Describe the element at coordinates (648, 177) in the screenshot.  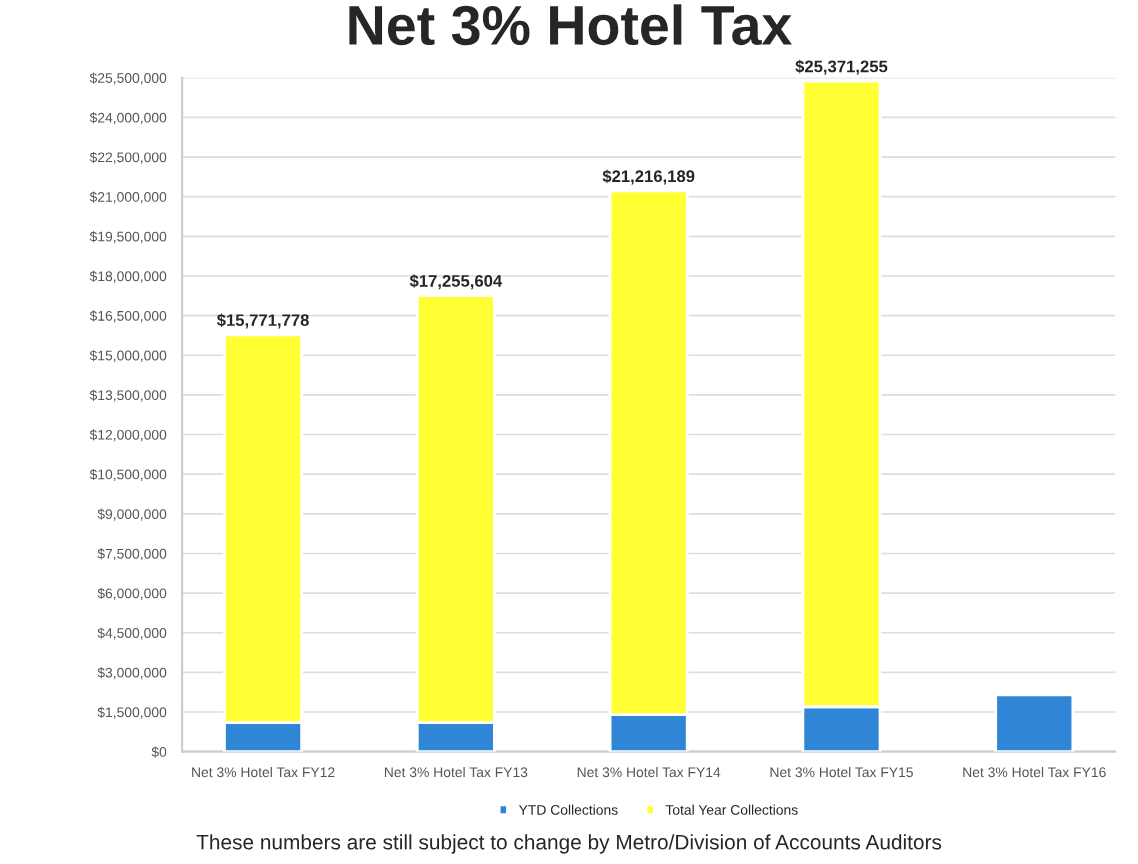
I see `total-label: $21,216,189` at that location.